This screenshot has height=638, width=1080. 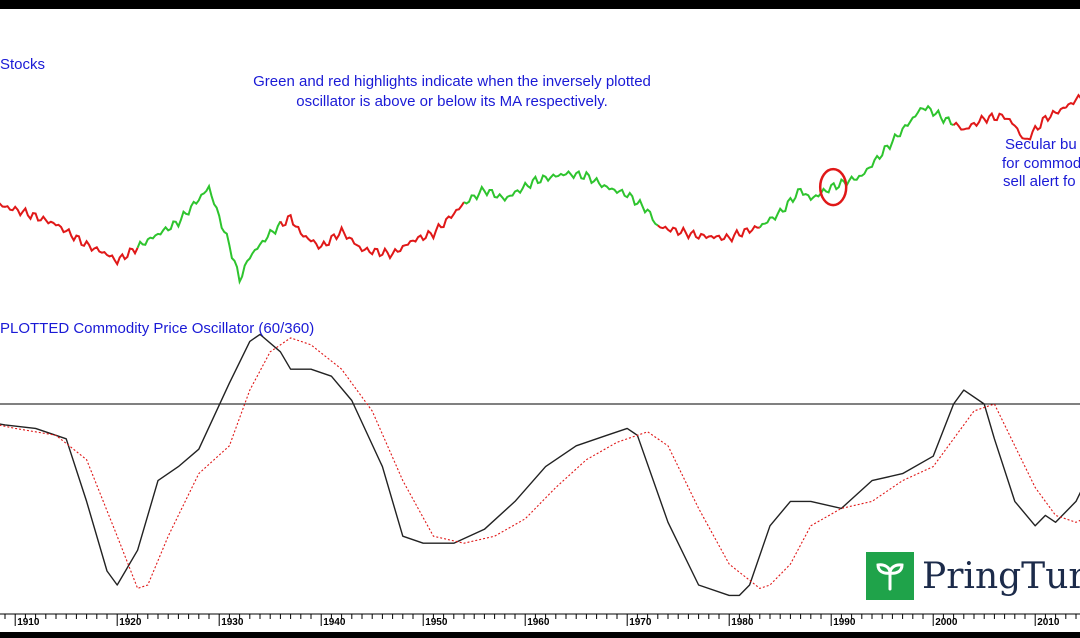 What do you see at coordinates (1041, 163) in the screenshot?
I see `annotation-right-2: for commod` at bounding box center [1041, 163].